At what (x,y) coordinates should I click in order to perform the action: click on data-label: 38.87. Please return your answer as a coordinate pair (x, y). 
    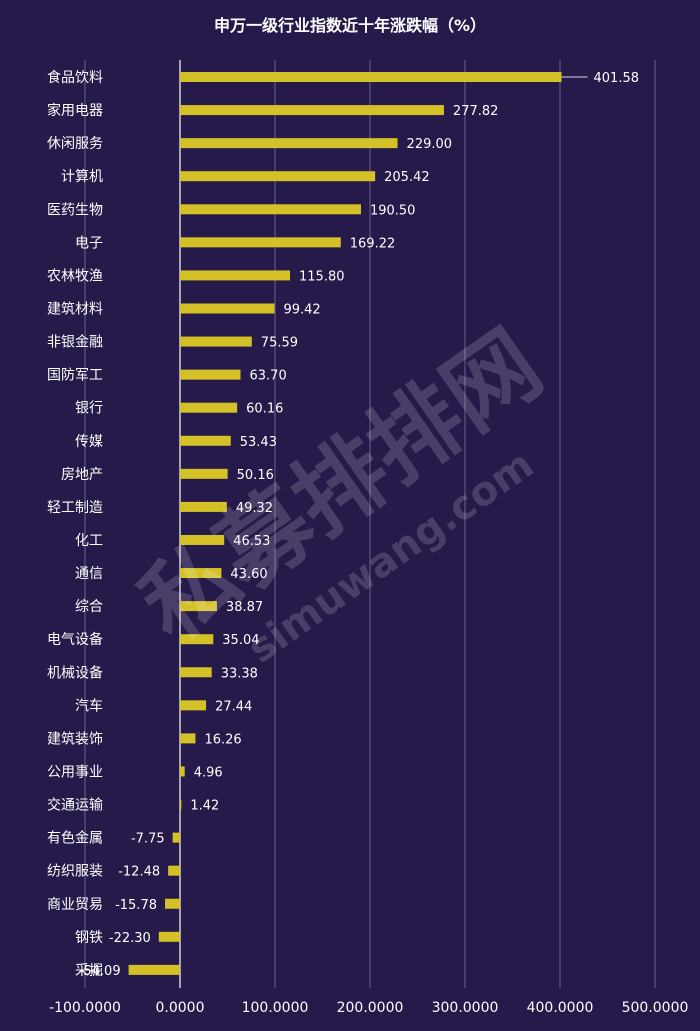
    Looking at the image, I should click on (244, 607).